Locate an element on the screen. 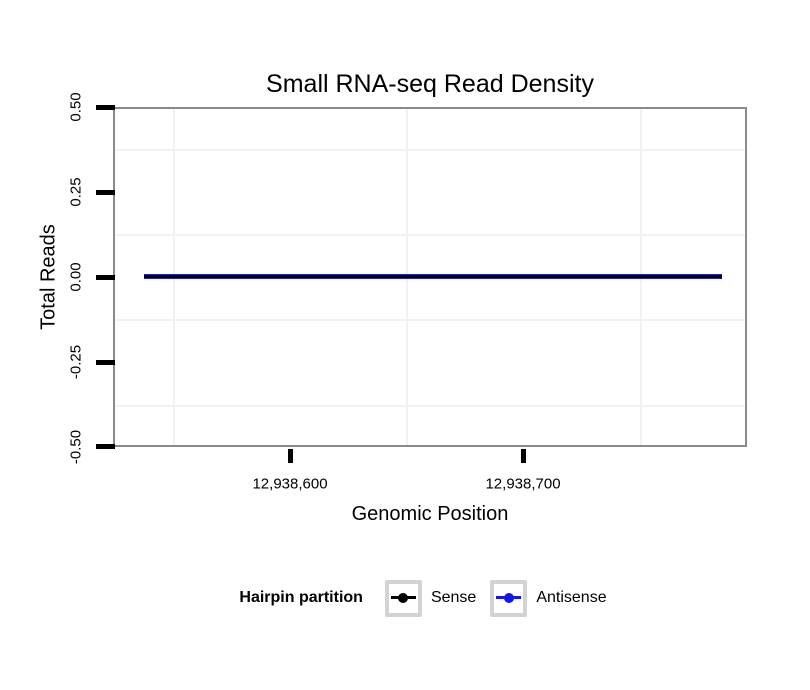  y-tick-label: 0.50 is located at coordinates (76, 107).